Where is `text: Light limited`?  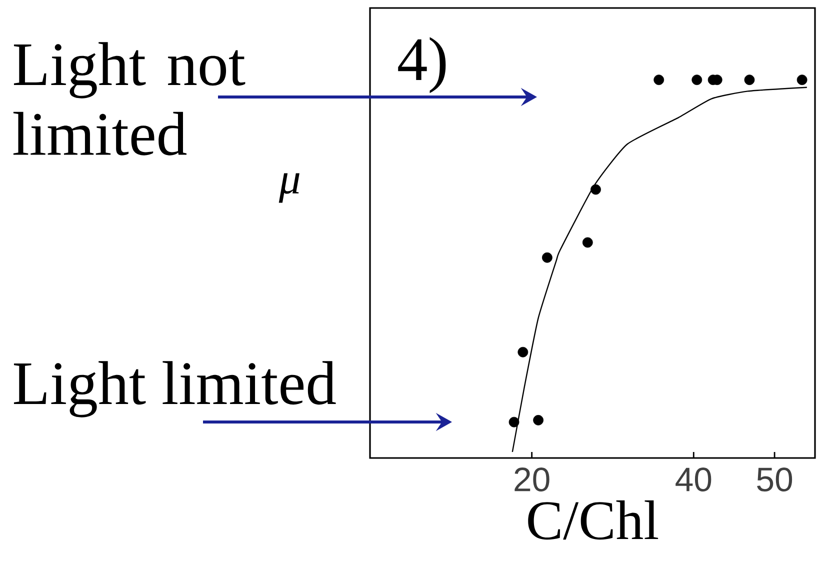
text: Light limited is located at coordinates (175, 389).